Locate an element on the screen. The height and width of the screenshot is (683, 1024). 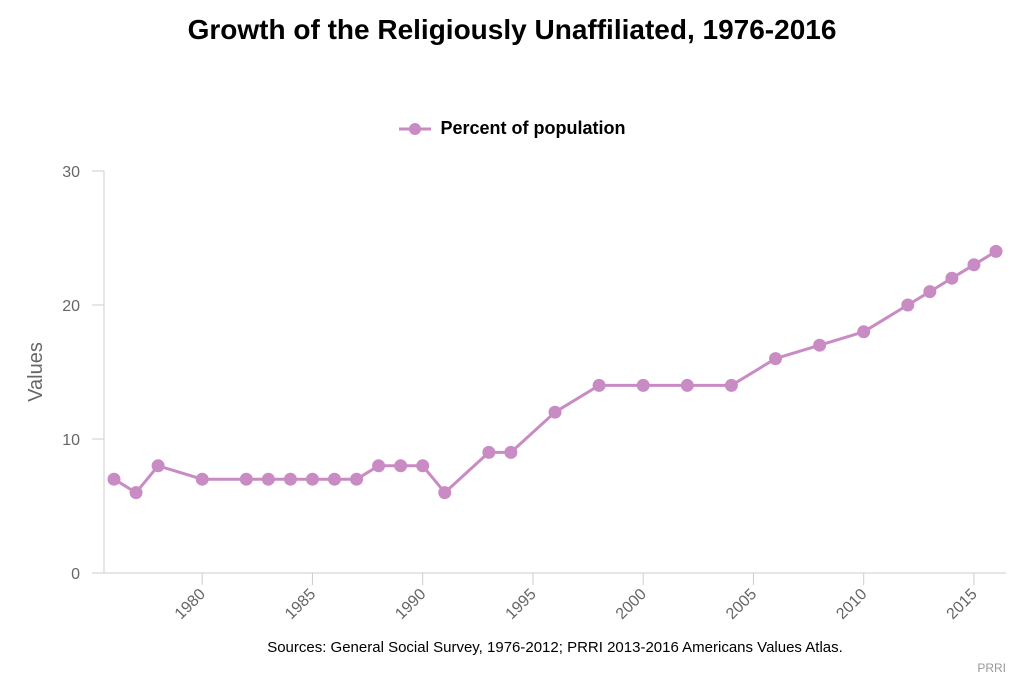
legend: Percent of population is located at coordinates (512, 130).